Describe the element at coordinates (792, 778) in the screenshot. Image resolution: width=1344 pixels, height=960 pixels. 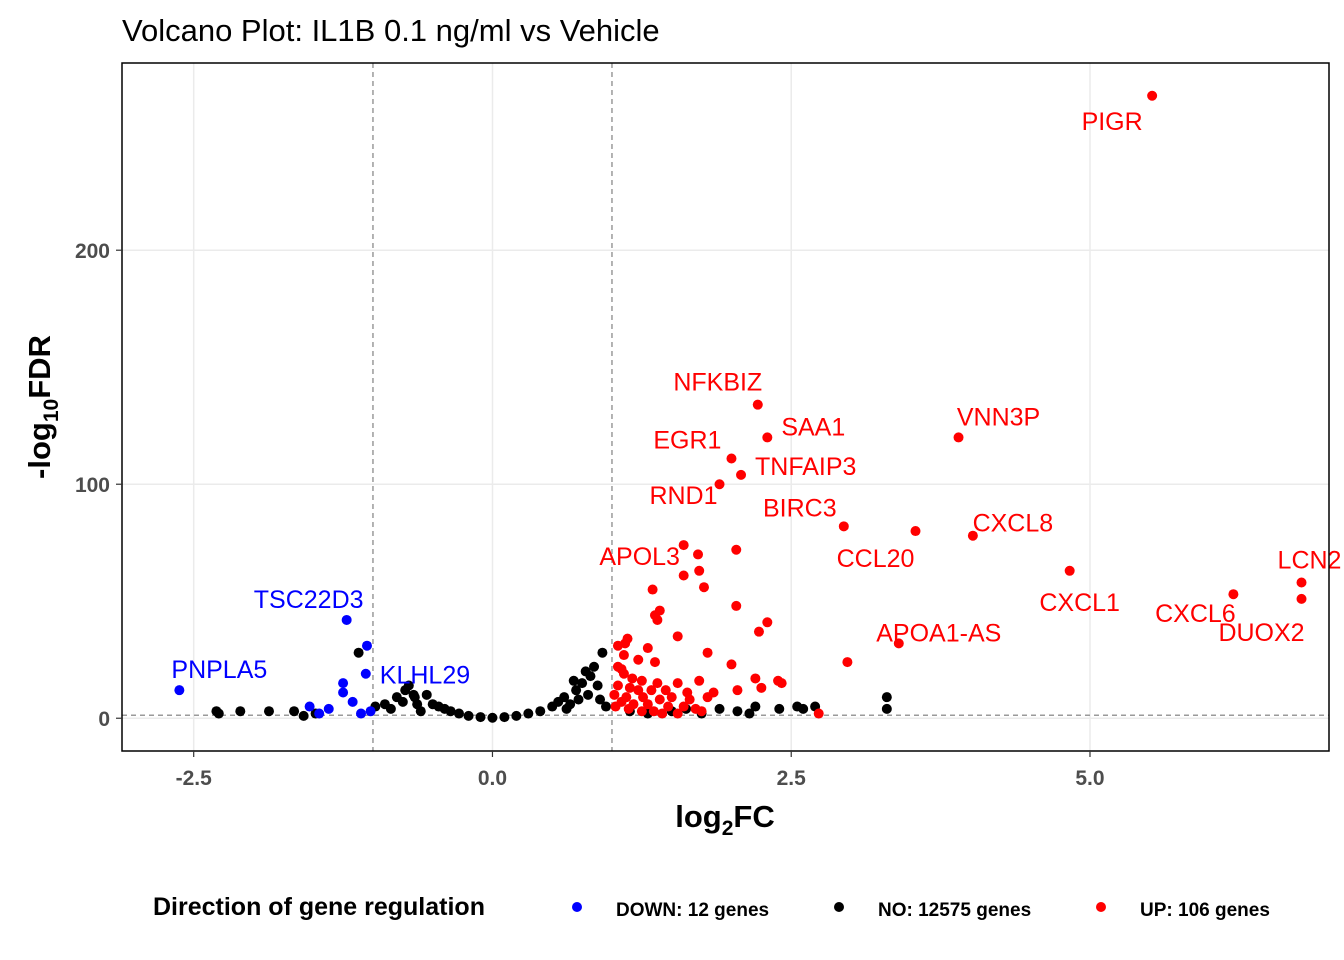
I see `x-tick-label: 2.5` at that location.